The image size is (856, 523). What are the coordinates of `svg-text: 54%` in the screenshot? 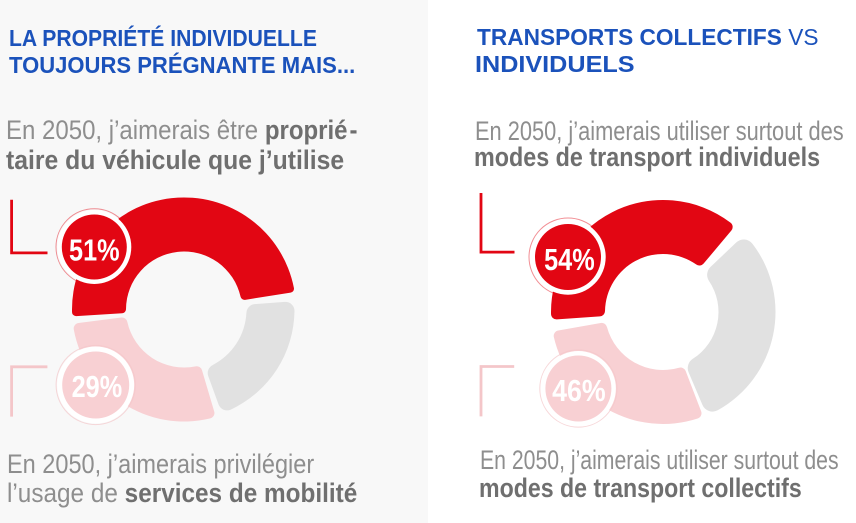 It's located at (569, 259).